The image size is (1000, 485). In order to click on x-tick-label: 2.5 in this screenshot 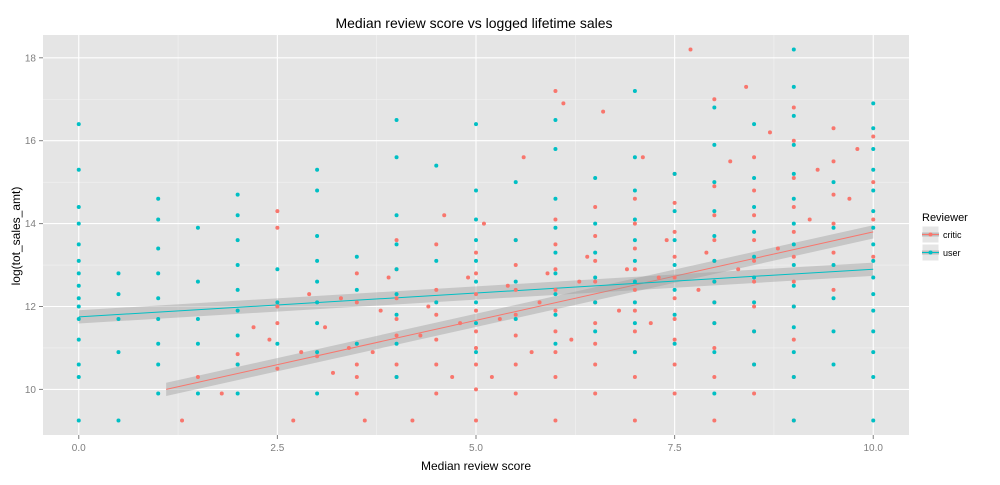, I will do `click(277, 448)`.